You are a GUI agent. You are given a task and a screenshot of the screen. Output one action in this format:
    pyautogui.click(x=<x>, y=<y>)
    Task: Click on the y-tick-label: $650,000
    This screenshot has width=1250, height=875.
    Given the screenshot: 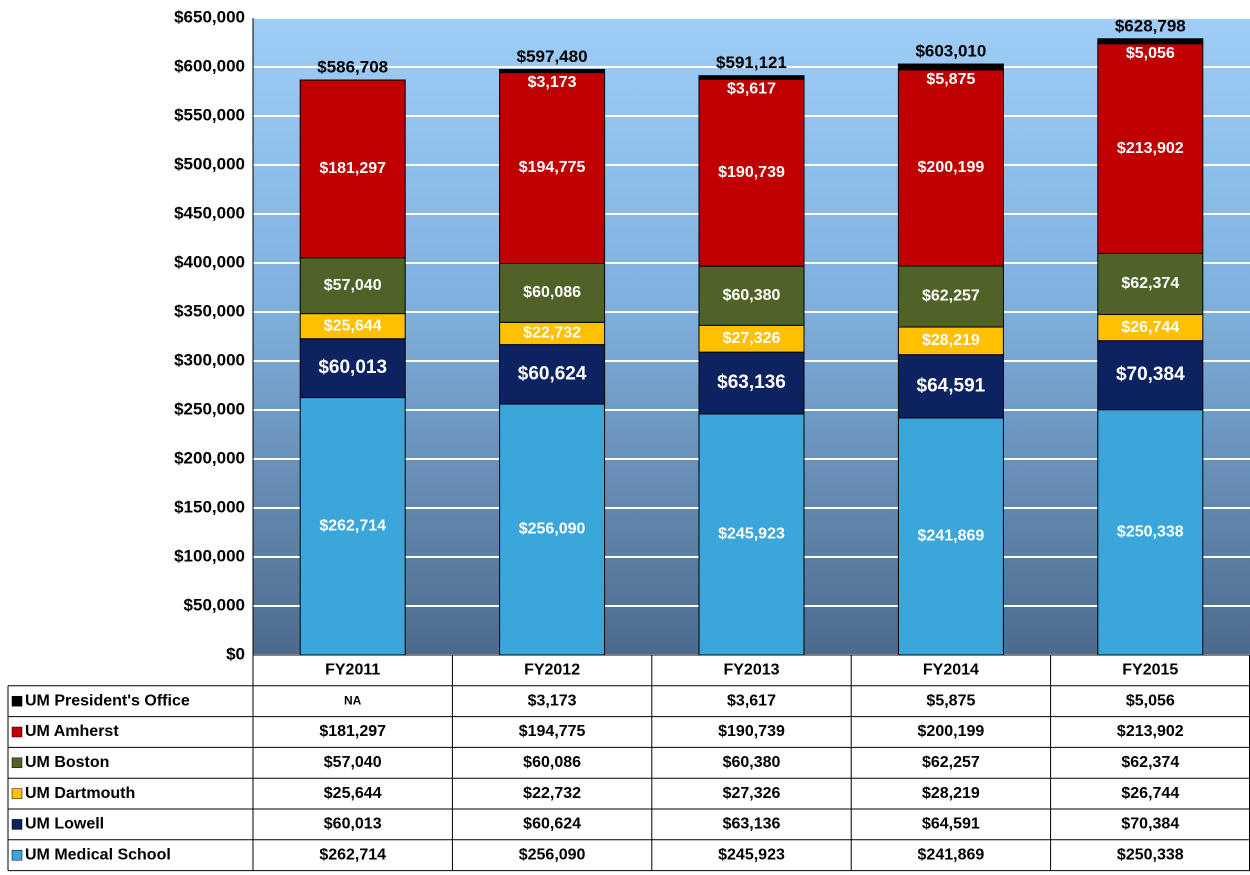 What is the action you would take?
    pyautogui.click(x=209, y=16)
    